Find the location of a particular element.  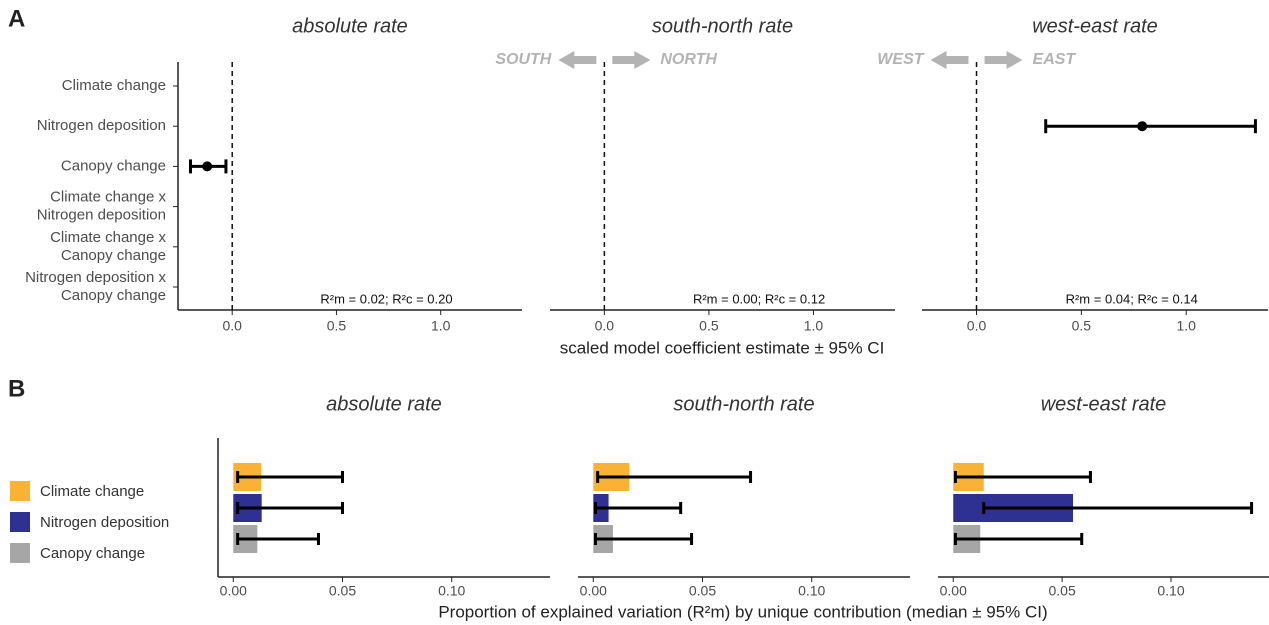

y-tick-label: Nitrogen deposition is located at coordinates (101, 125).